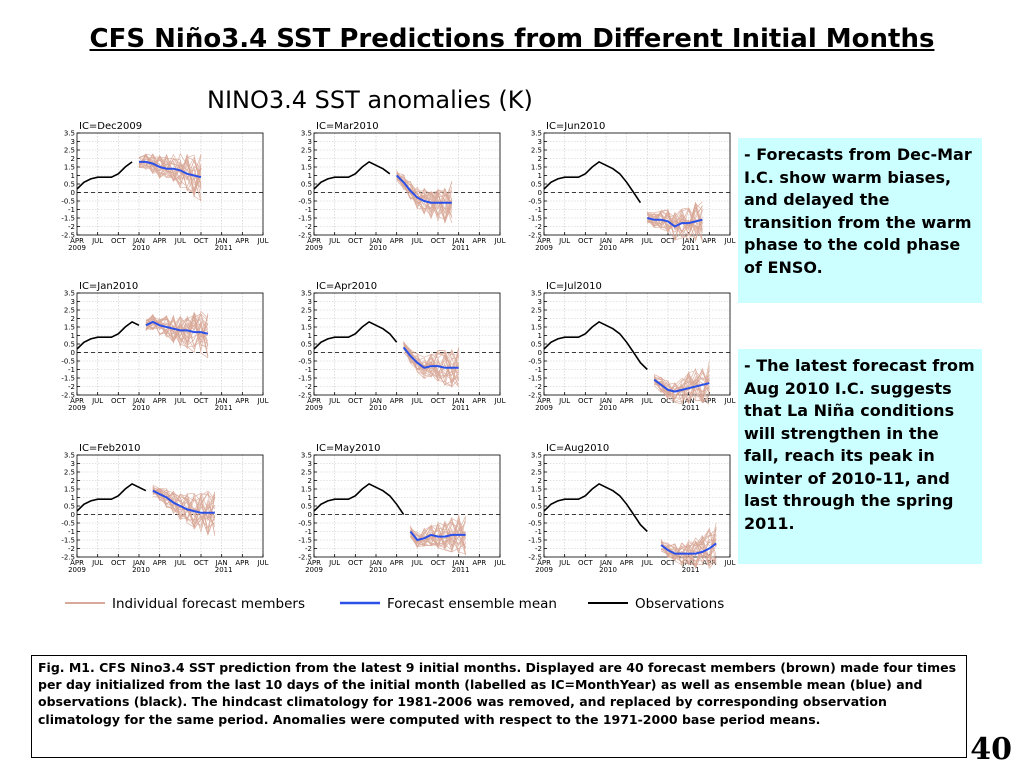 Image resolution: width=1024 pixels, height=768 pixels. Describe the element at coordinates (109, 448) in the screenshot. I see `panel-ic-label: IC=Feb2010` at that location.